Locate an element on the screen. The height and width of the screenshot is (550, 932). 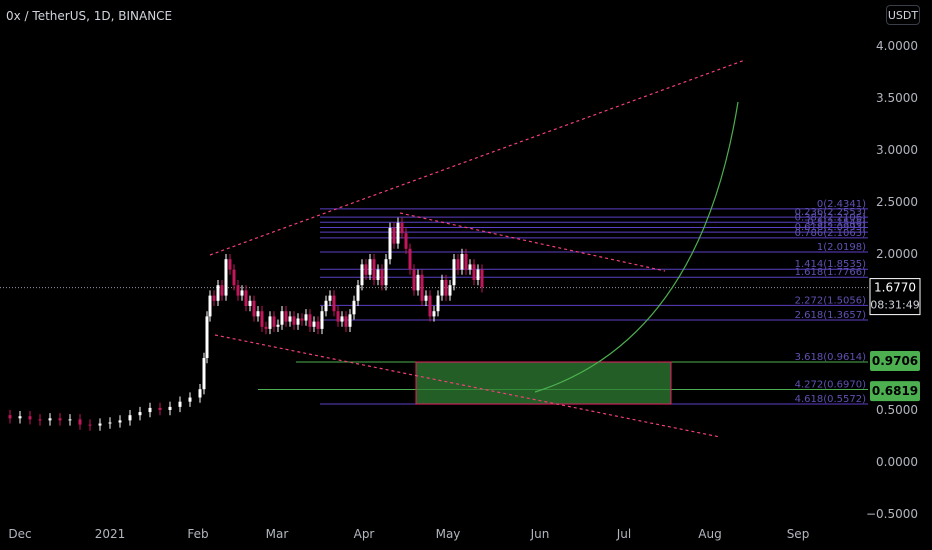
time-axis: Dec 2021 Feb Mar Apr May Jun Jul Aug Sep is located at coordinates (408, 534).